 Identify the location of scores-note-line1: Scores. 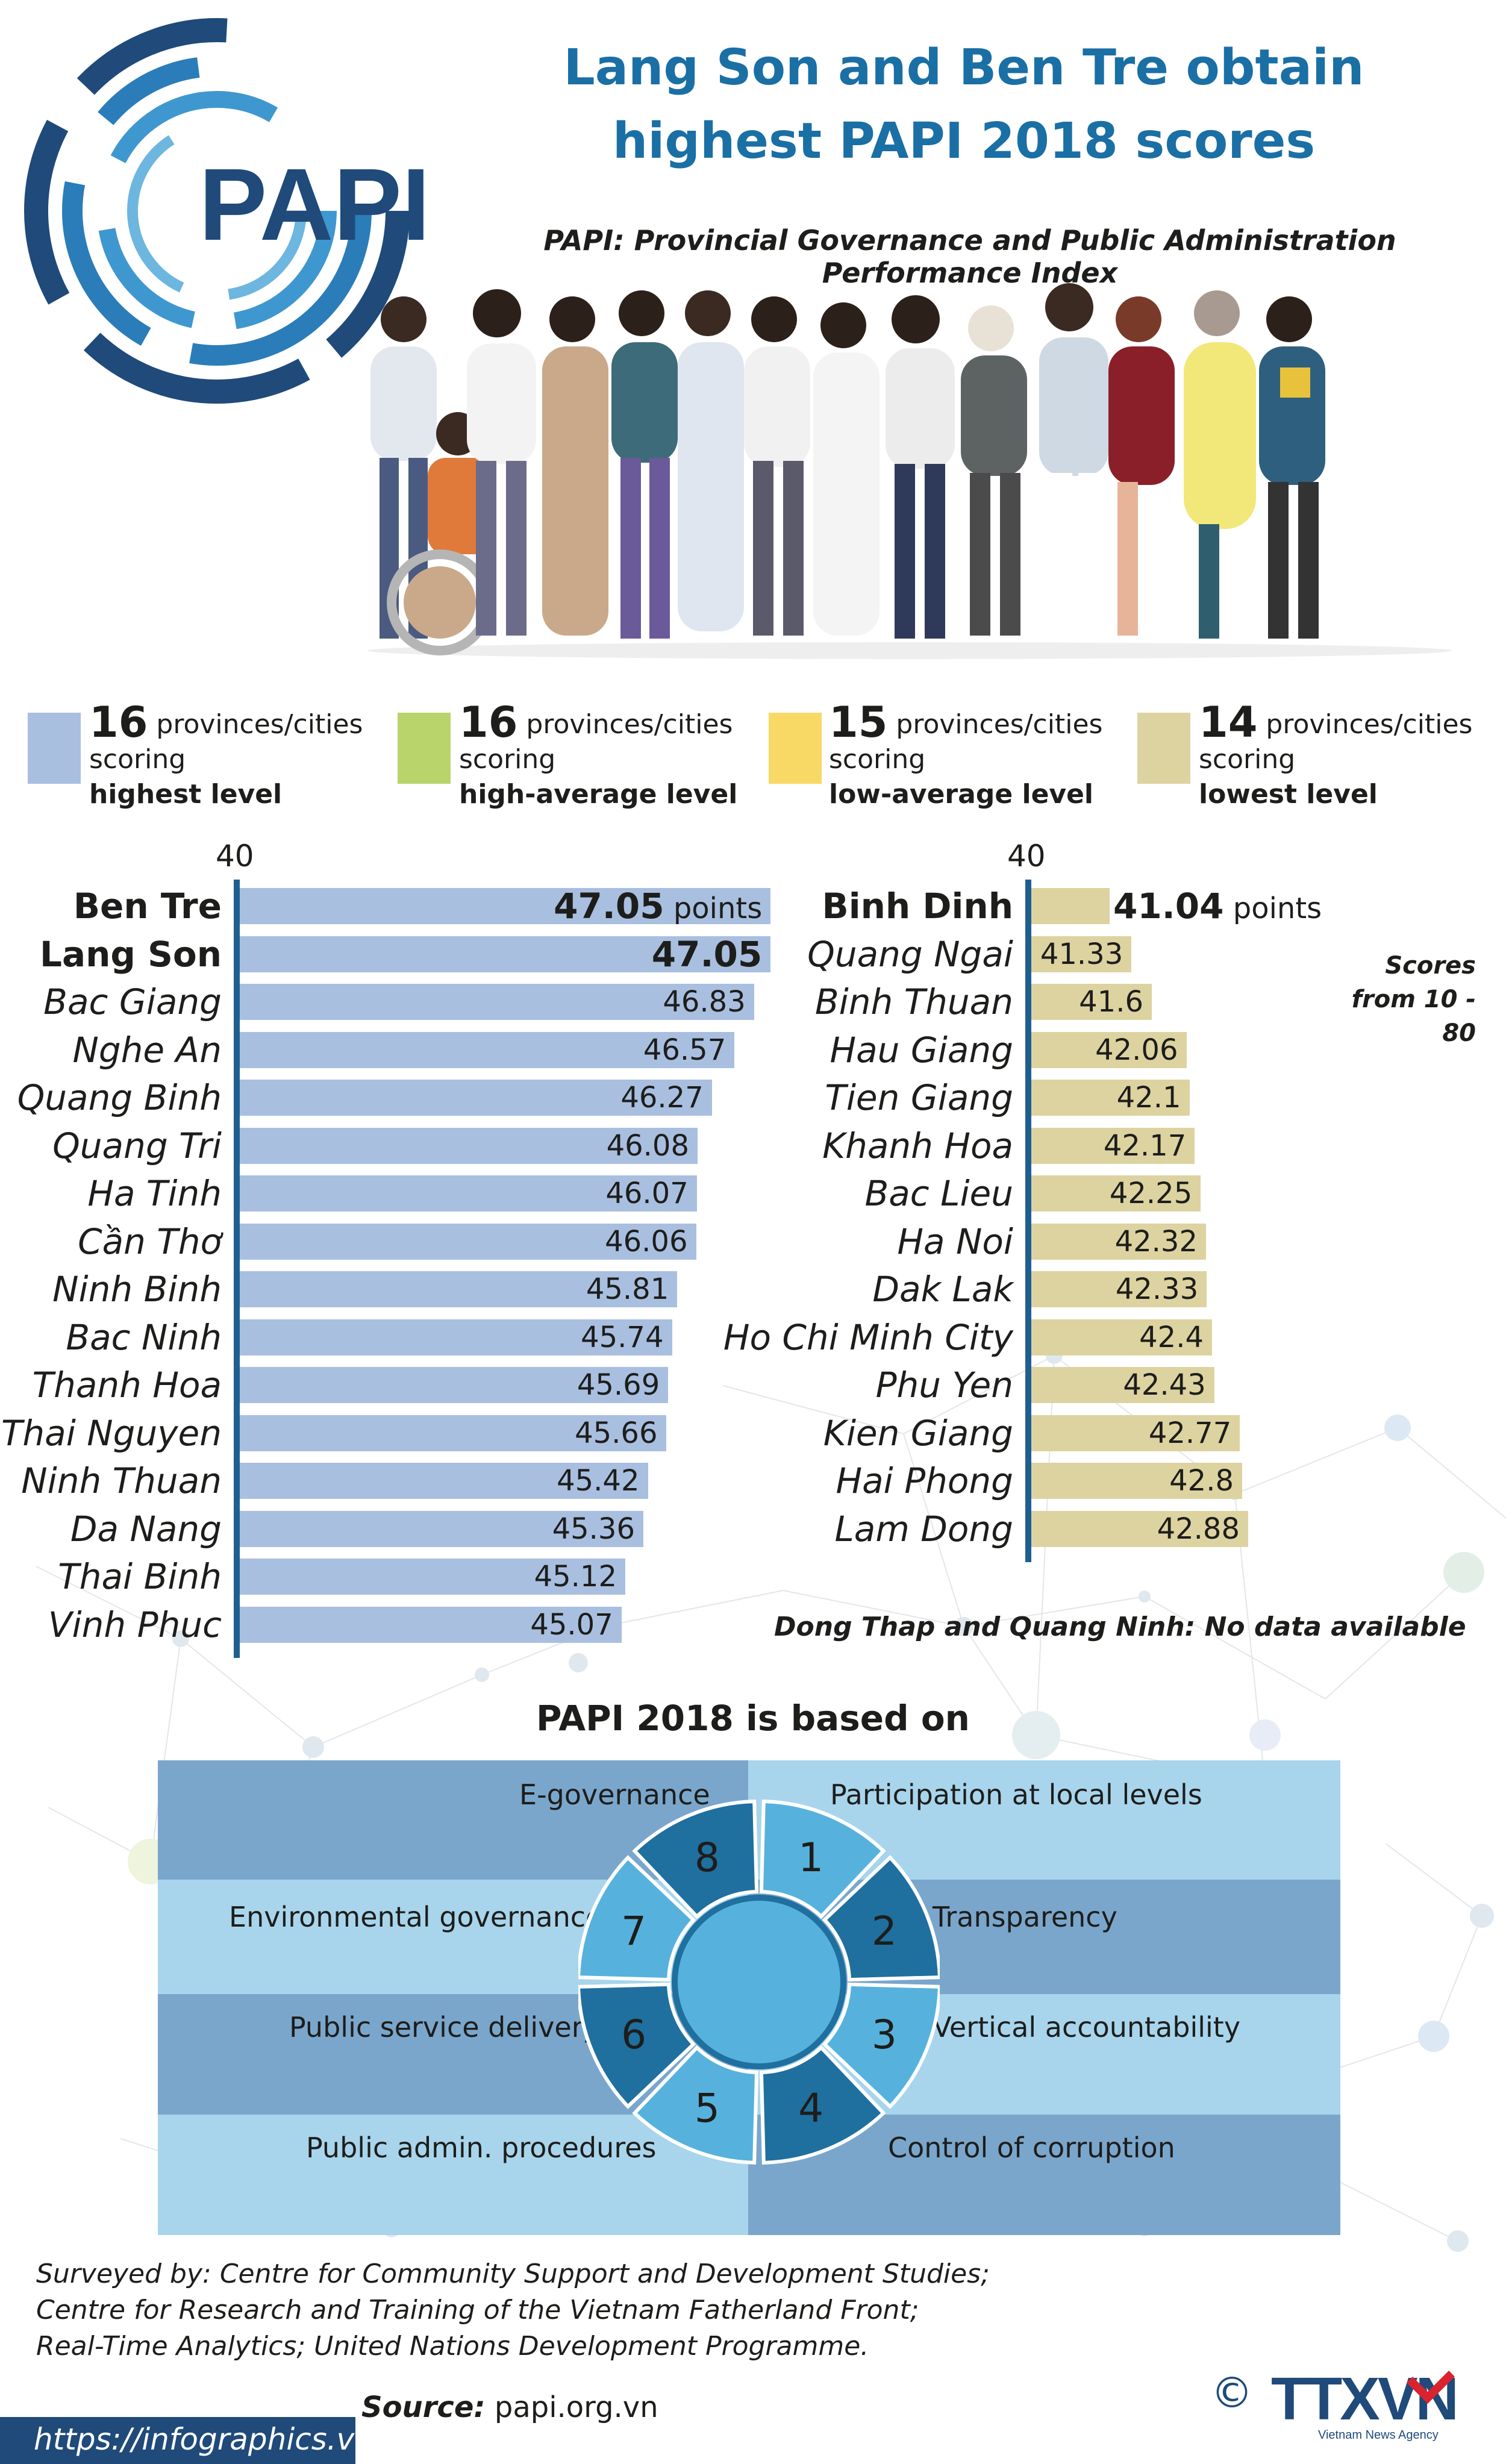
(1431, 966).